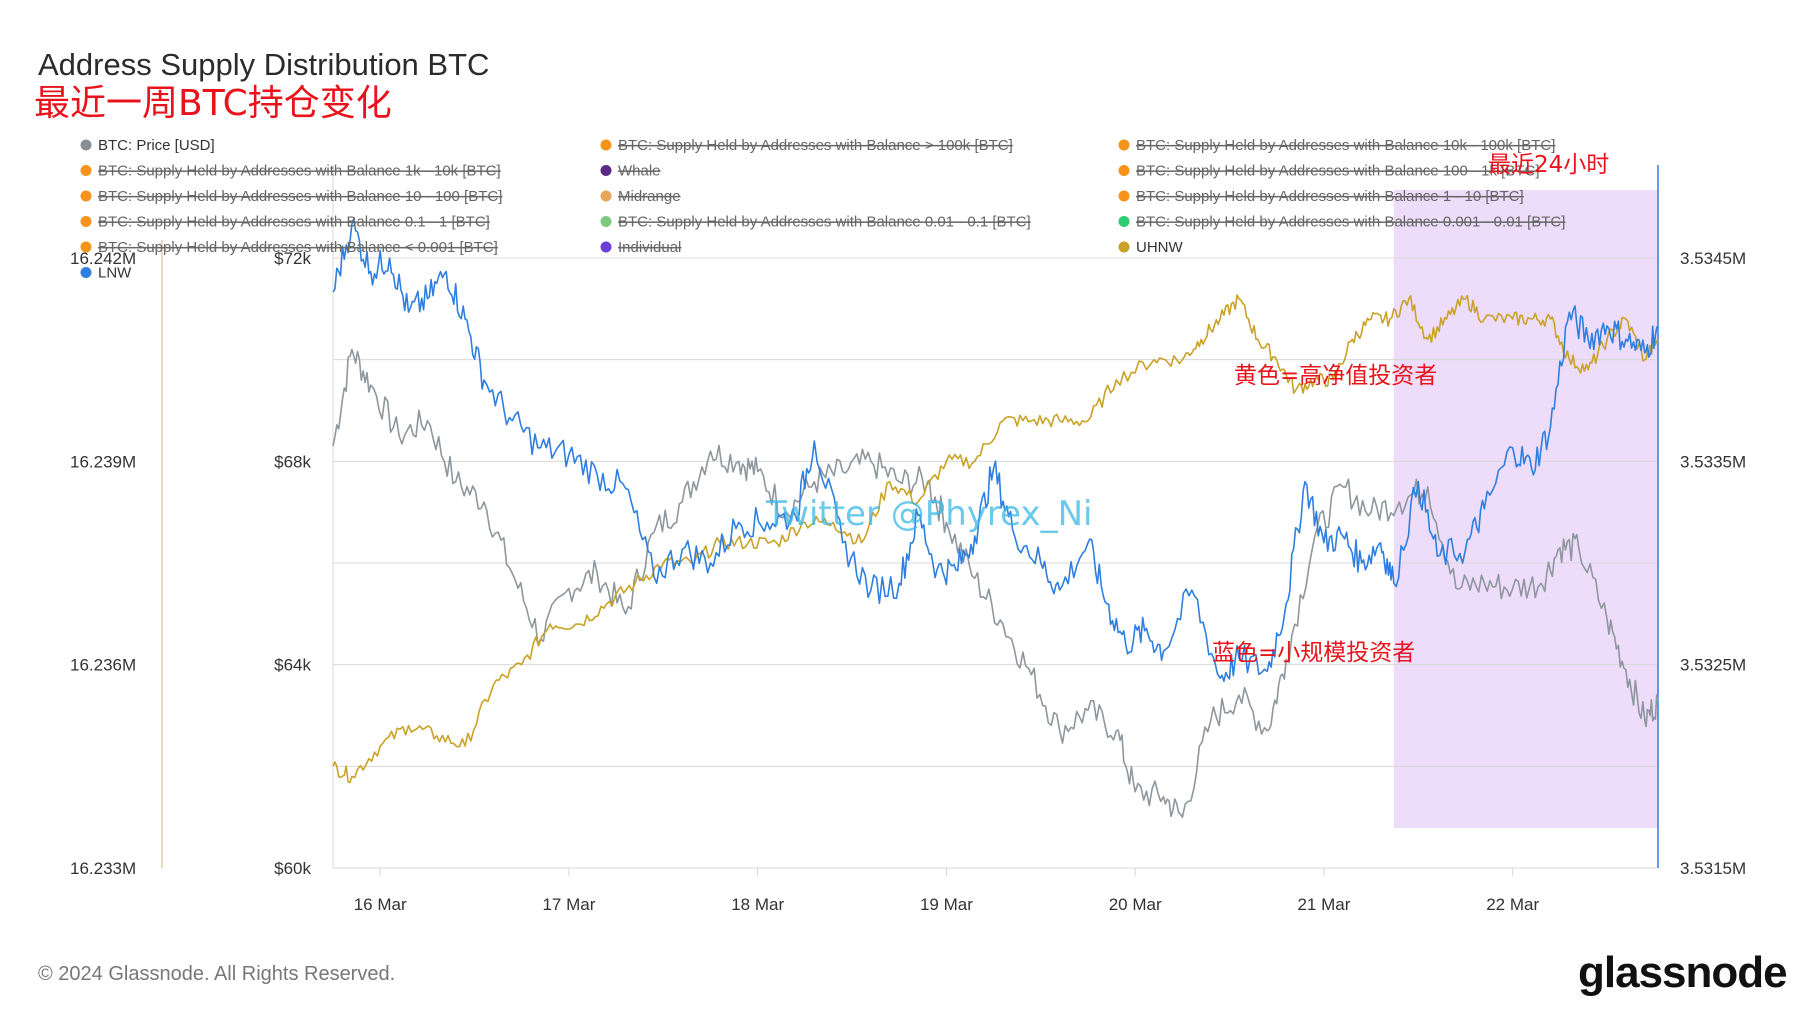 This screenshot has width=1800, height=1013. I want to click on chart-subtitle: 最近一周BTC持仓变化, so click(213, 103).